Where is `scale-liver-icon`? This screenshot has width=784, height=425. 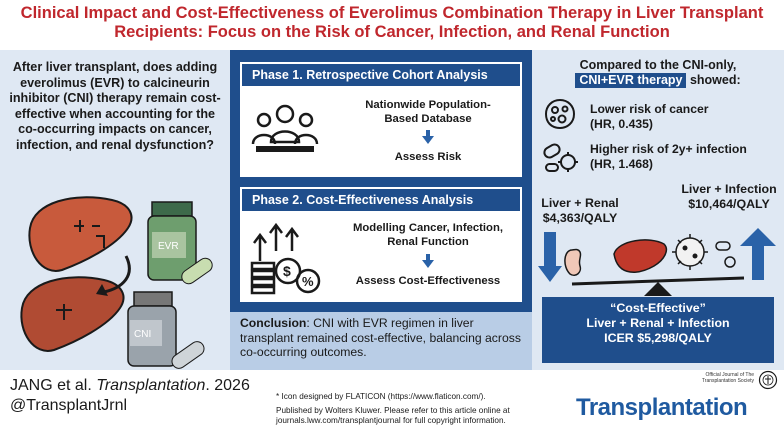
scale-liver-icon is located at coordinates (640, 256).